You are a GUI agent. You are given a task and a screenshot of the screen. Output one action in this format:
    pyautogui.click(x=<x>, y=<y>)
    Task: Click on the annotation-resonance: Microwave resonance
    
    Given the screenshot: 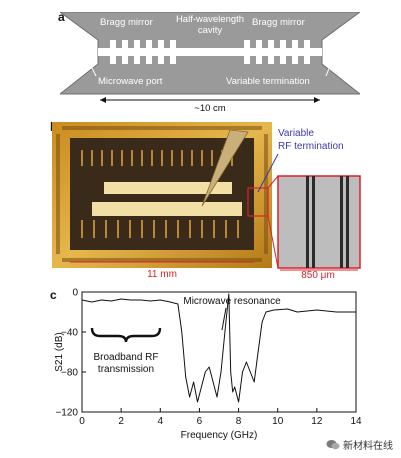 What is the action you would take?
    pyautogui.click(x=232, y=301)
    